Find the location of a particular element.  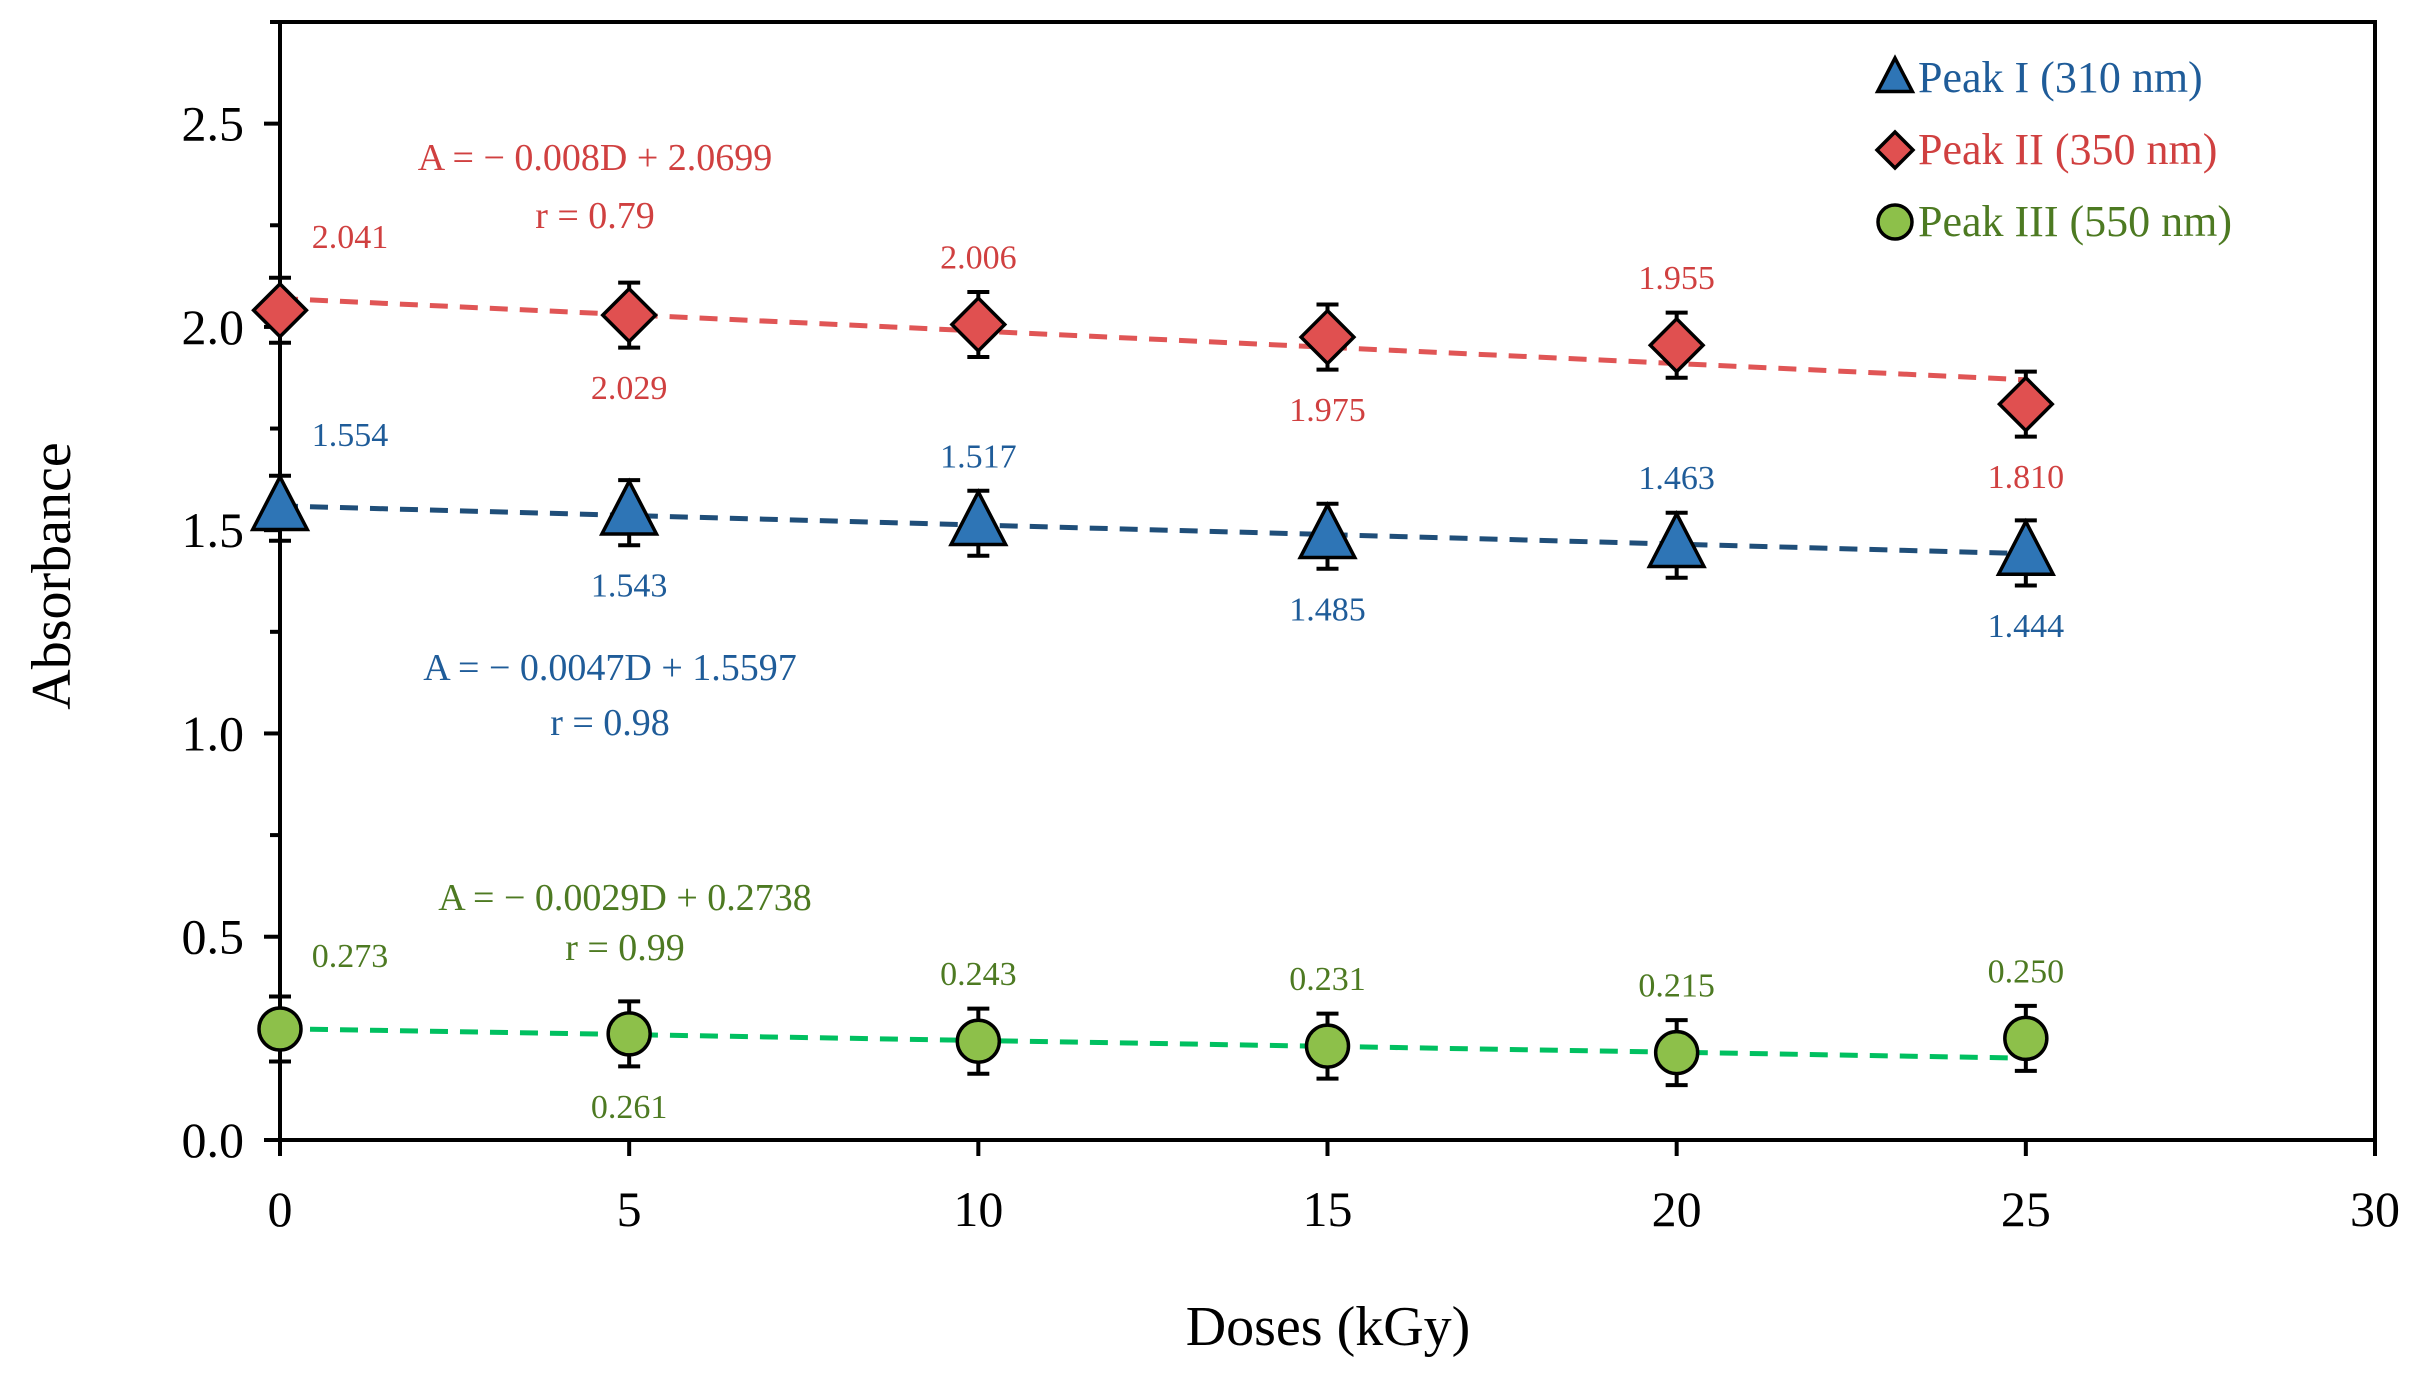

point-label-peak-3: 0.243 is located at coordinates (978, 974).